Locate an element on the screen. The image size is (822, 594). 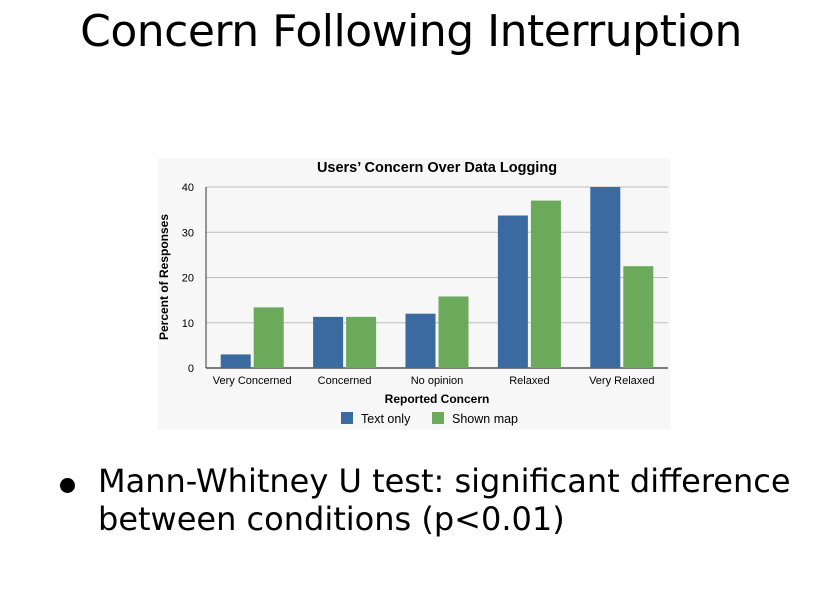
y-tick-label: 0 is located at coordinates (191, 369).